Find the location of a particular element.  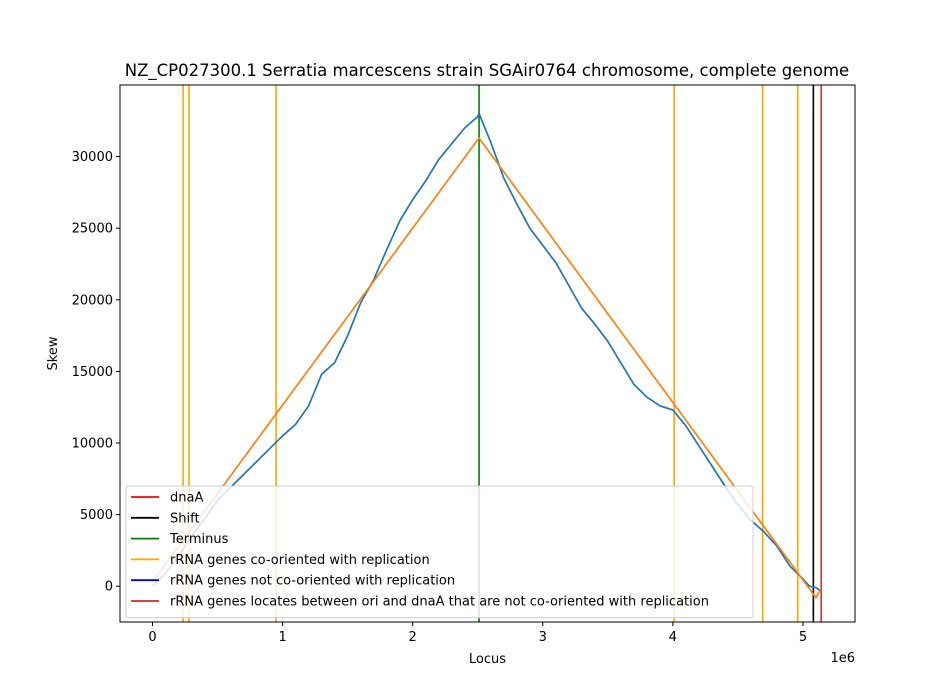

x-tick-label: 5 is located at coordinates (803, 637).